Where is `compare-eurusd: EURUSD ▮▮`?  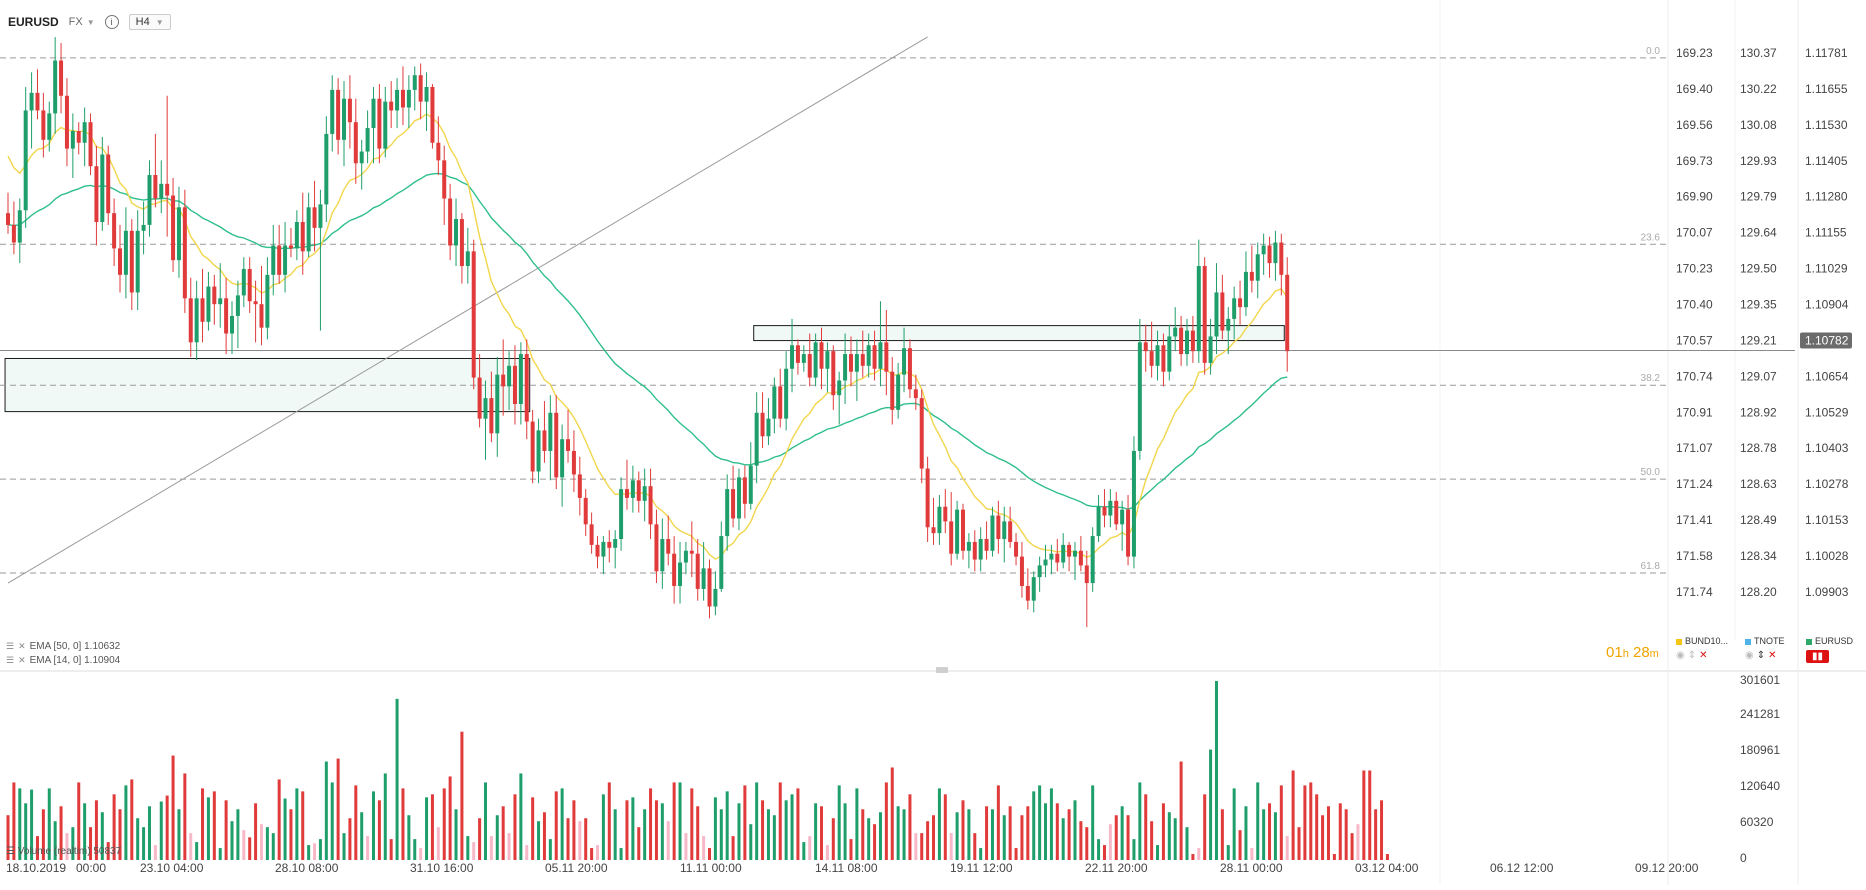
compare-eurusd: EURUSD ▮▮ is located at coordinates (1829, 649).